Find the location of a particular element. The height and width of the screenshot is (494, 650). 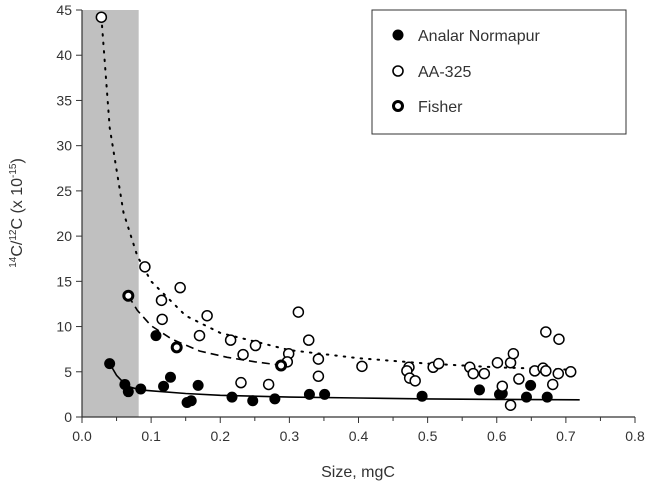

x-tick-label: 0.7 is located at coordinates (566, 436).